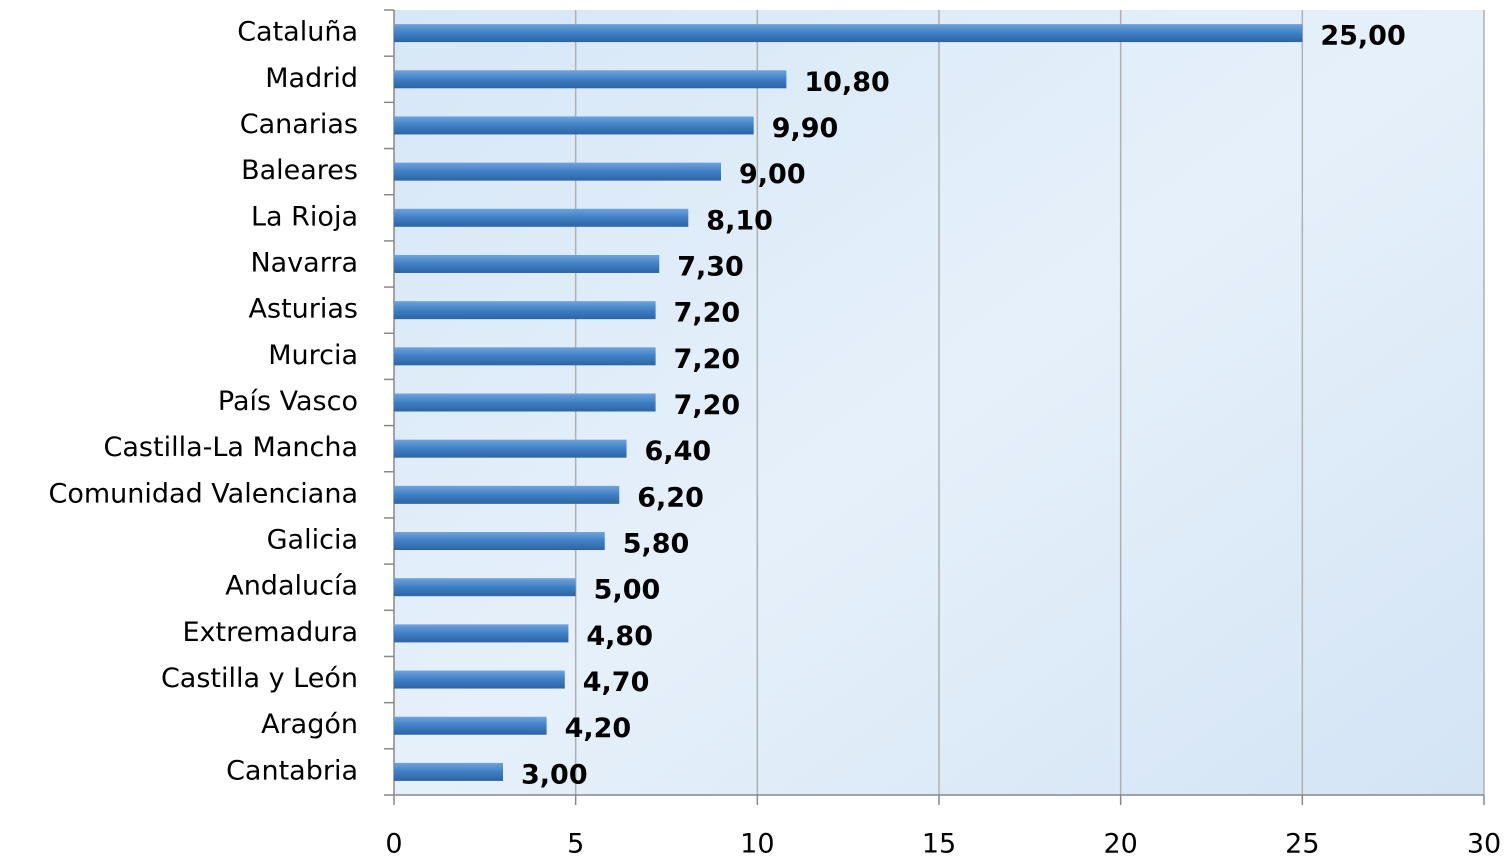 Image resolution: width=1506 pixels, height=859 pixels. I want to click on value-label: 7,30, so click(710, 266).